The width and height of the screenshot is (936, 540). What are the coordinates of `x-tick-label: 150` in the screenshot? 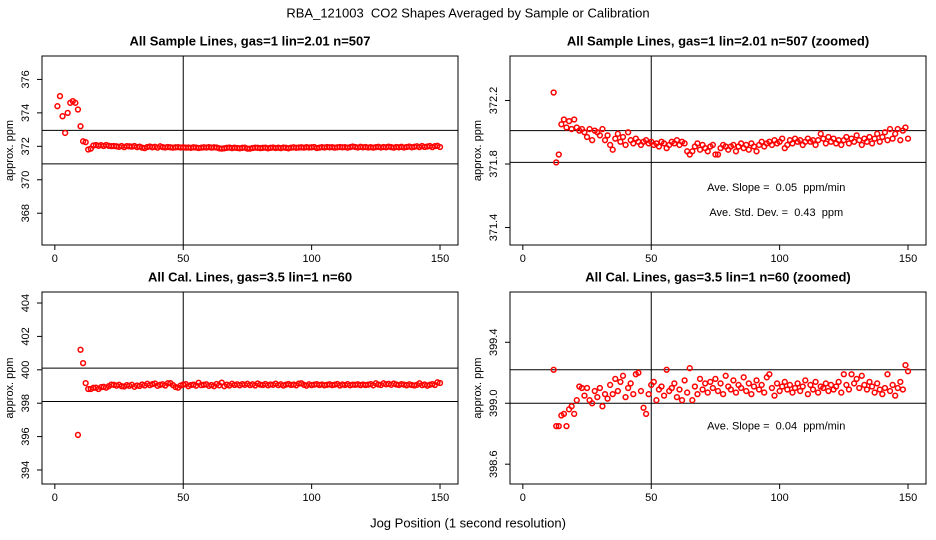 It's located at (440, 259).